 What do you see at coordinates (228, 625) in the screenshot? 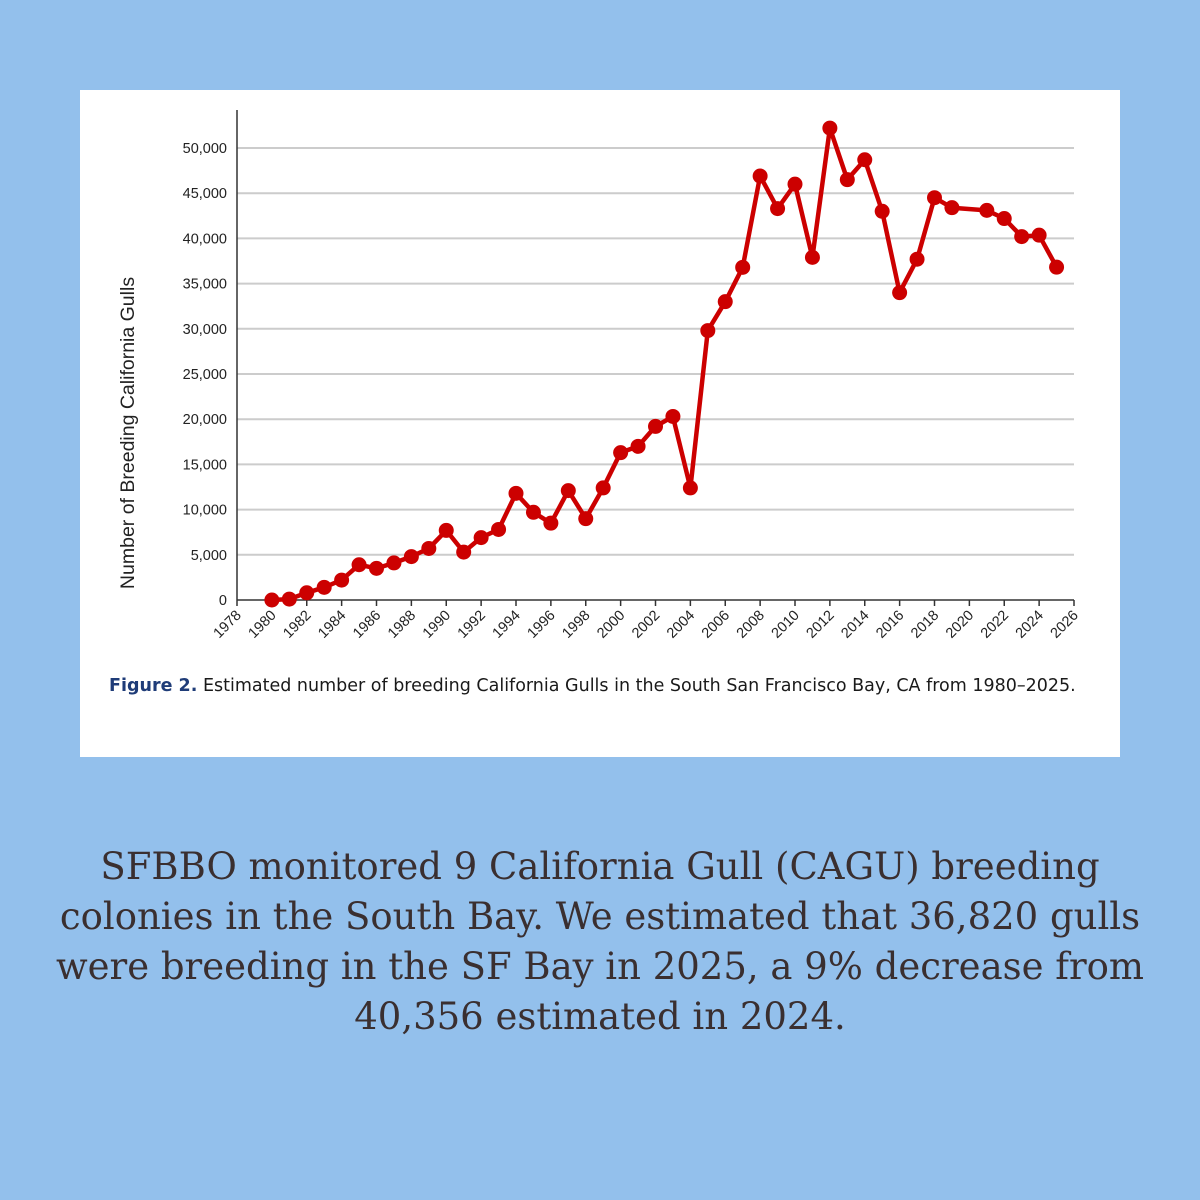
I see `x-tick-label: 1978` at bounding box center [228, 625].